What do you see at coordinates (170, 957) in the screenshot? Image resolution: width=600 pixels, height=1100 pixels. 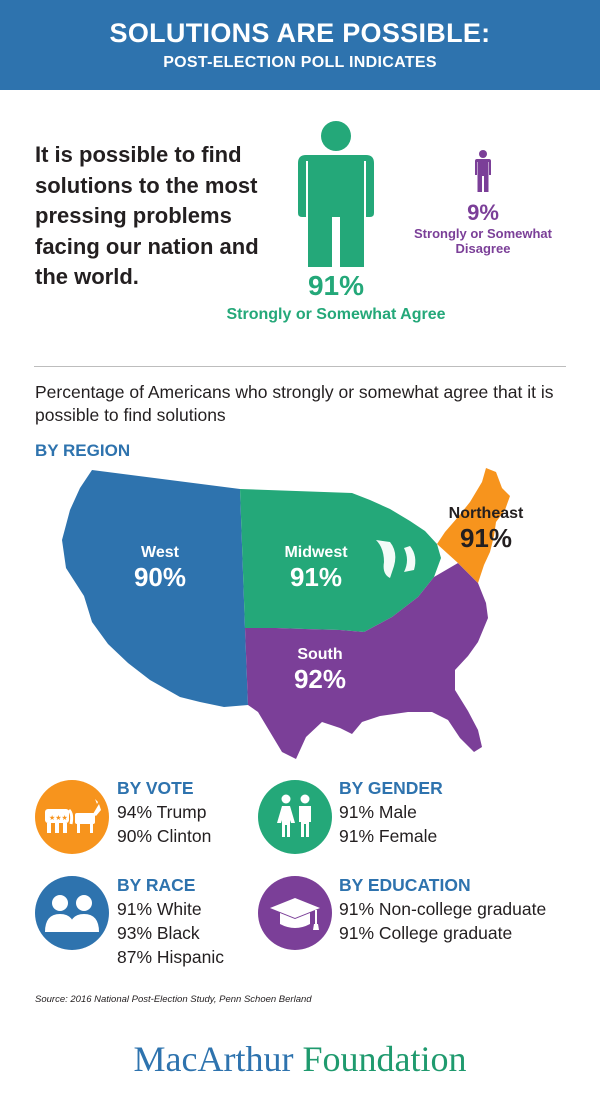 I see `race-line-3: 87% Hispanic` at bounding box center [170, 957].